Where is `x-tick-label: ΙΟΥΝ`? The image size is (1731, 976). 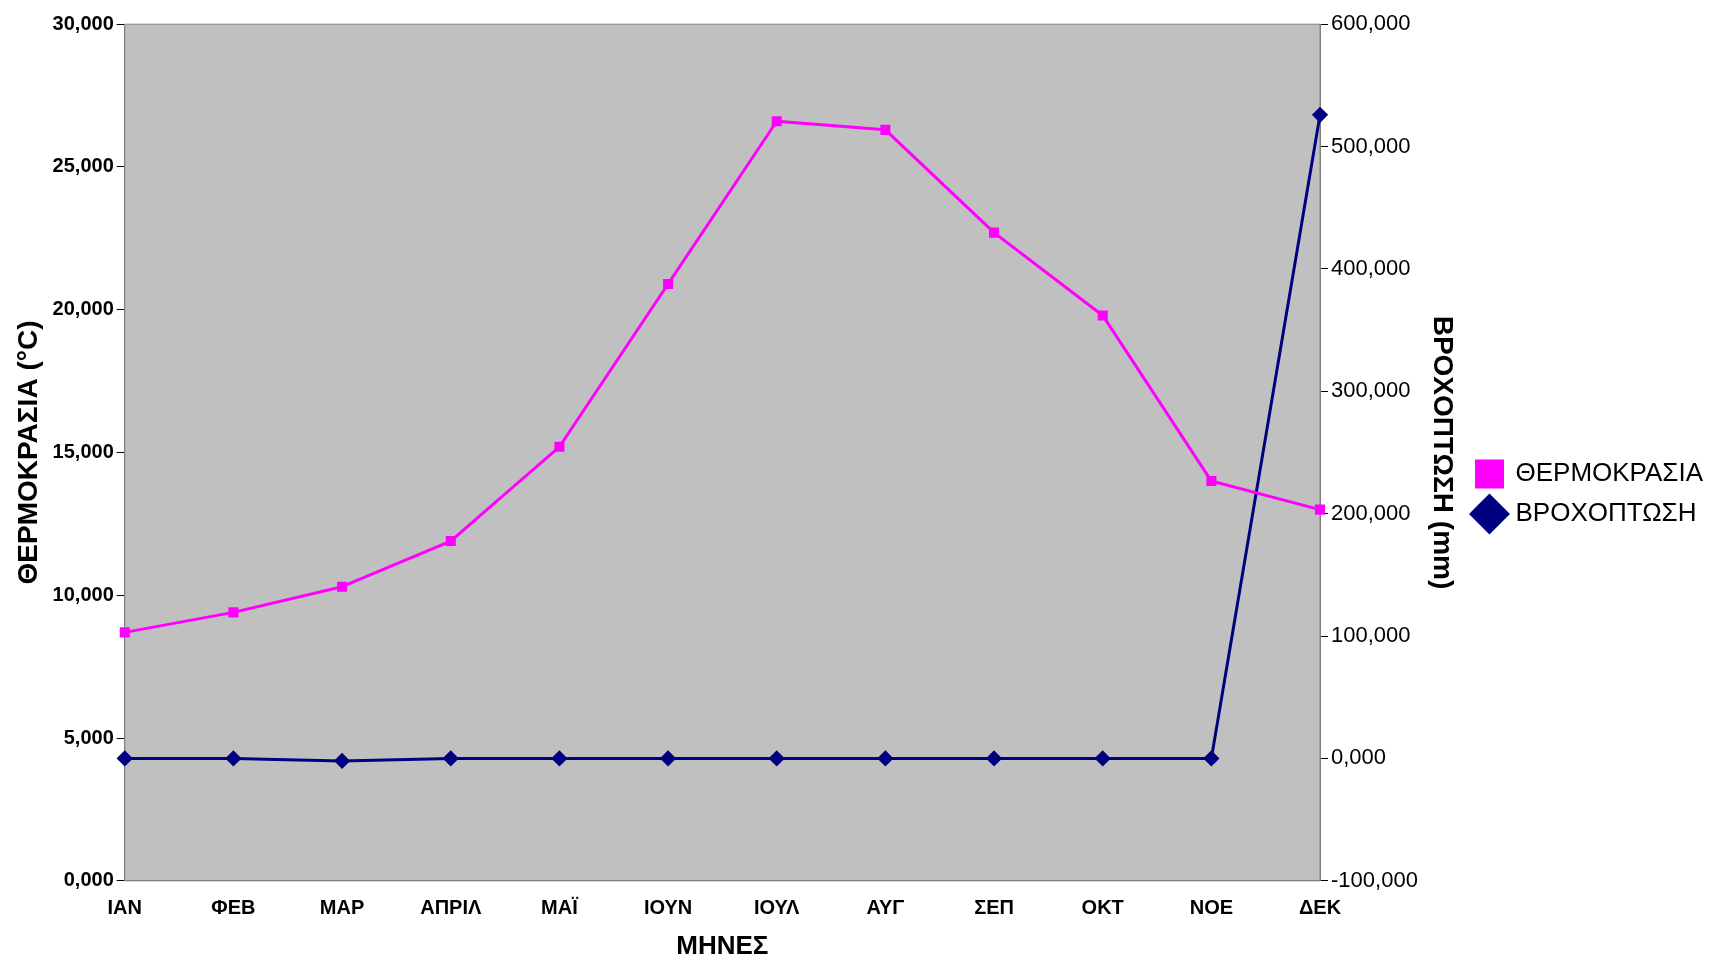 x-tick-label: ΙΟΥΝ is located at coordinates (668, 907).